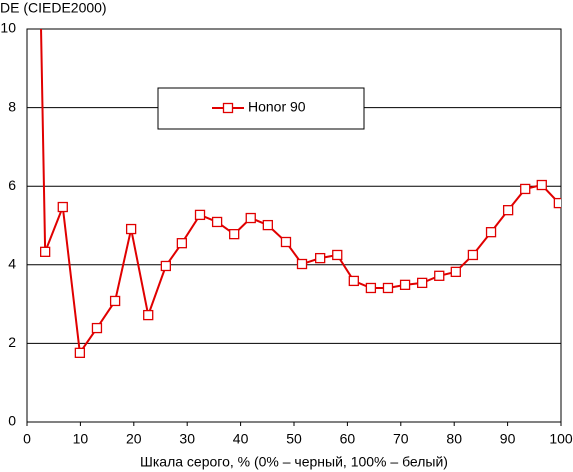 The width and height of the screenshot is (573, 472). I want to click on y-tick-label: 6, so click(12, 185).